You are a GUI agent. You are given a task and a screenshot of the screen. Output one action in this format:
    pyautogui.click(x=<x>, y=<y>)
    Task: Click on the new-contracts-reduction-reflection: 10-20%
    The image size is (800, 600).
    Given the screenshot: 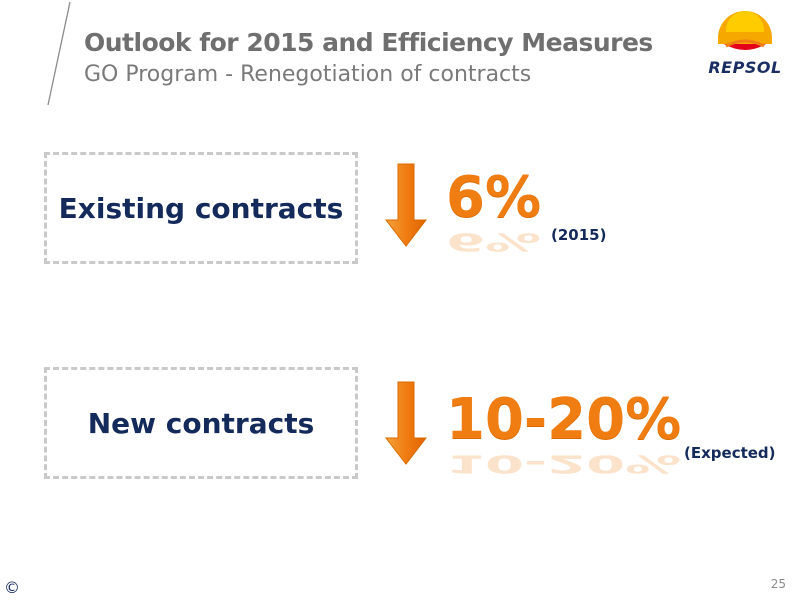 What is the action you would take?
    pyautogui.click(x=564, y=464)
    